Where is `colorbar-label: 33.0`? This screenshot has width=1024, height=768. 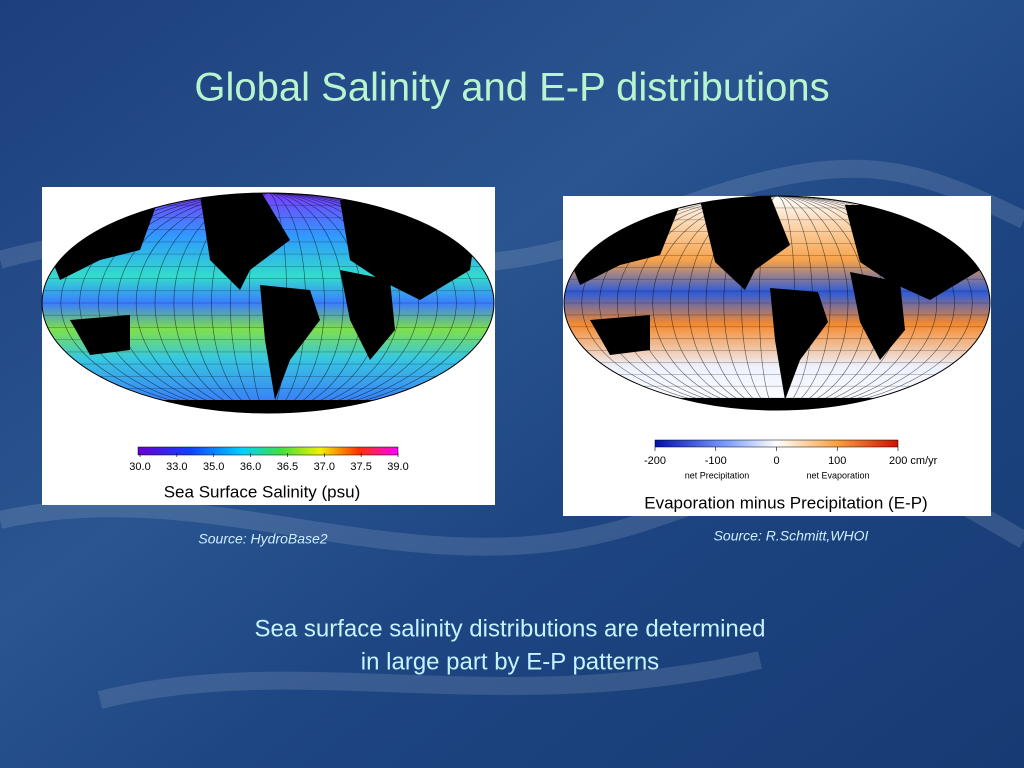 colorbar-label: 33.0 is located at coordinates (176, 467).